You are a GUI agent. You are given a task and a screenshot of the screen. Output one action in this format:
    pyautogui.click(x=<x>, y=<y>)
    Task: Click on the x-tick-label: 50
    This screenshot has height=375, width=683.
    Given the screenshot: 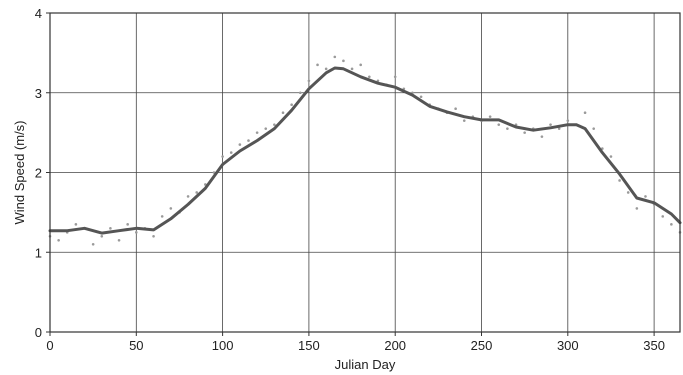 What is the action you would take?
    pyautogui.click(x=136, y=345)
    